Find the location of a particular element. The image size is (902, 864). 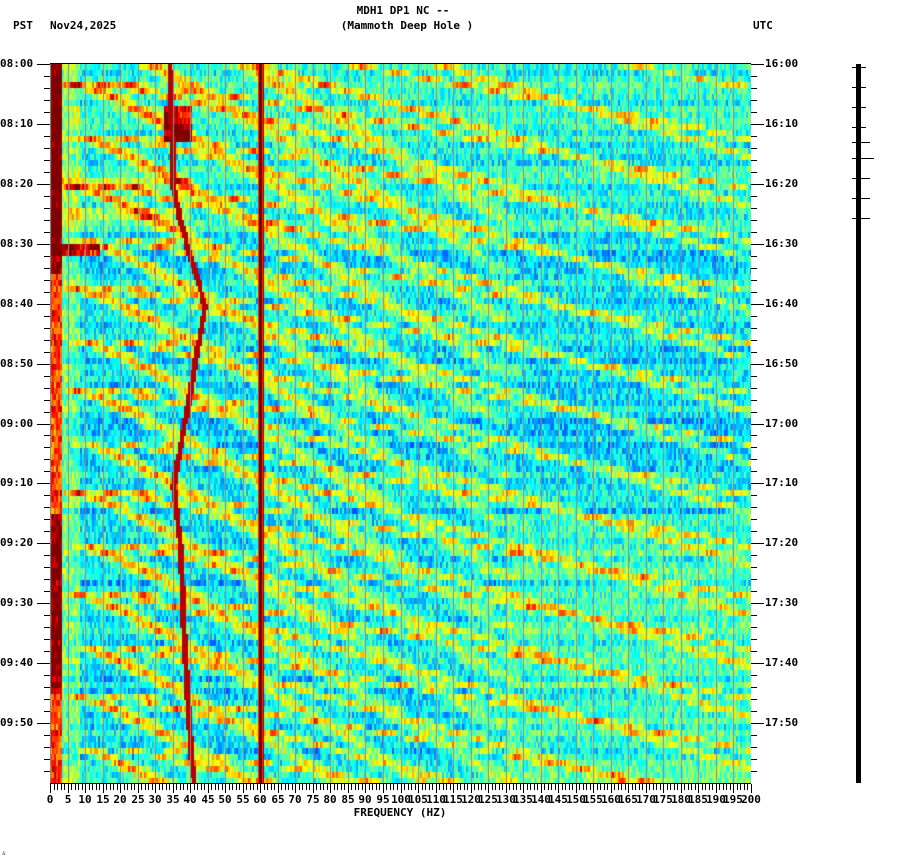

x-tick-label: 0 is located at coordinates (50, 799).